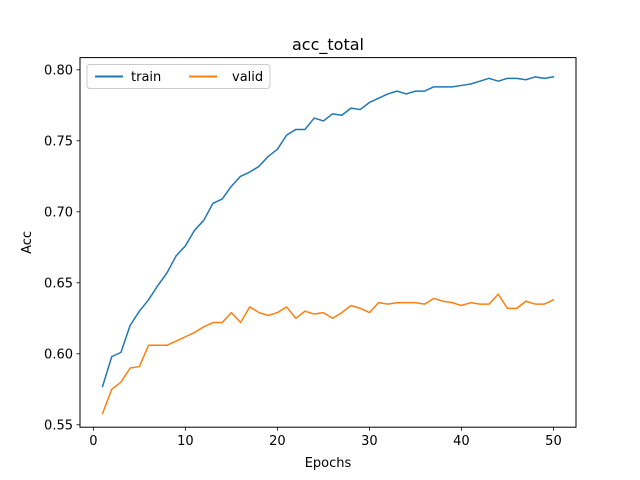  I want to click on y-tick-label: 0.70, so click(58, 212).